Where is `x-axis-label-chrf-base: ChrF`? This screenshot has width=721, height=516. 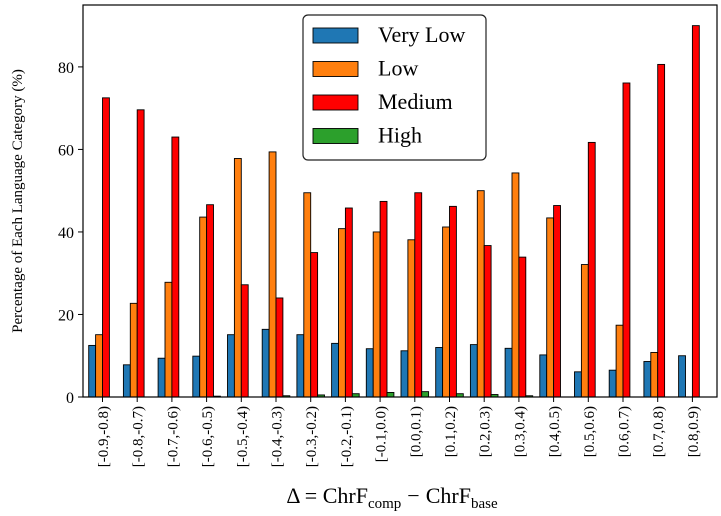
x-axis-label-chrf-base: ChrF is located at coordinates (448, 495).